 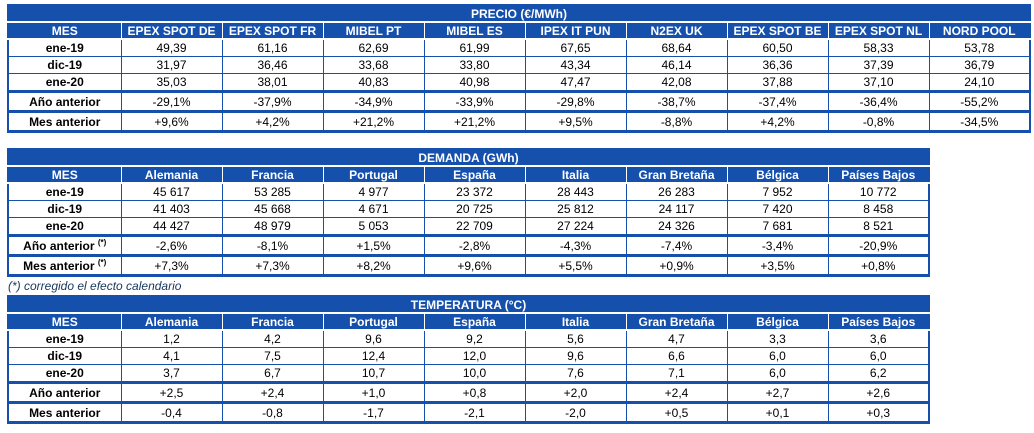 What do you see at coordinates (468, 304) in the screenshot?
I see `temperatura-table-title: TEMPERATURA (°C)` at bounding box center [468, 304].